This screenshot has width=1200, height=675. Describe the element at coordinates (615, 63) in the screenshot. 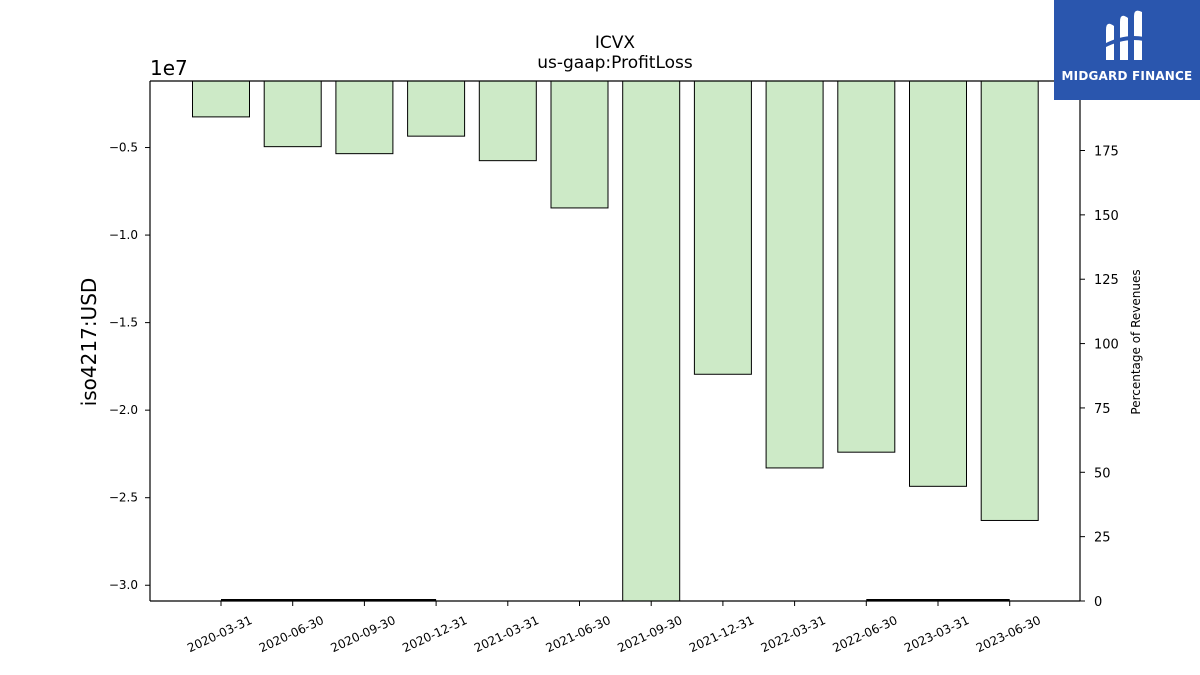

I see `chart-subtitle: us-gaap:ProfitLoss` at that location.